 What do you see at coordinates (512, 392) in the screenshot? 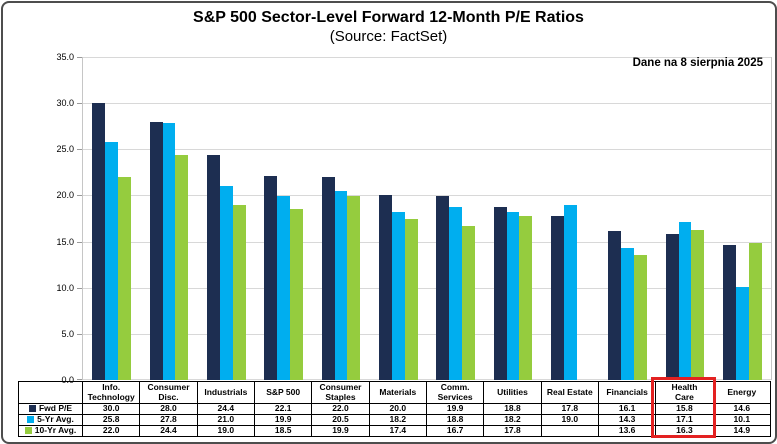
I see `category-header-cell: Utilities` at bounding box center [512, 392].